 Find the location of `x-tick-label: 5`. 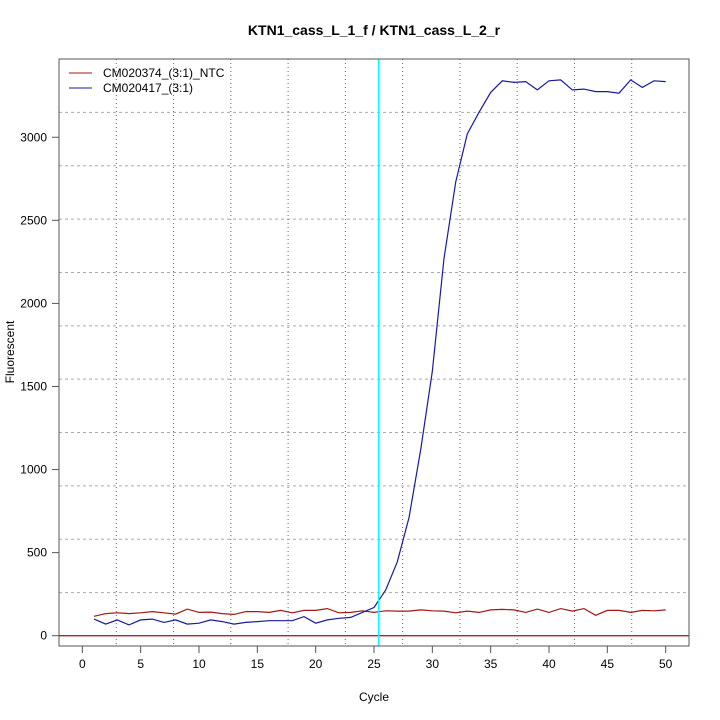

x-tick-label: 5 is located at coordinates (140, 664).